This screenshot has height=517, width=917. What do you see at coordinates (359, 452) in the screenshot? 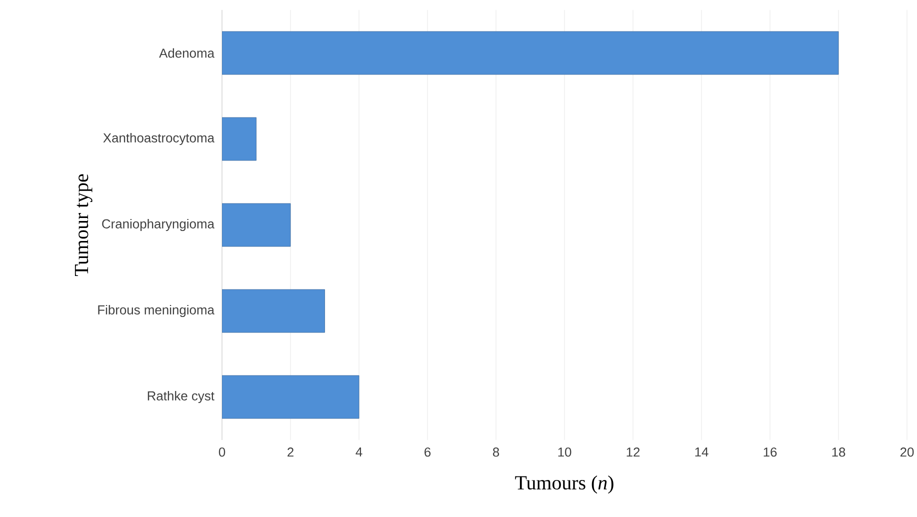
I see `x-tick-label: 4` at bounding box center [359, 452].